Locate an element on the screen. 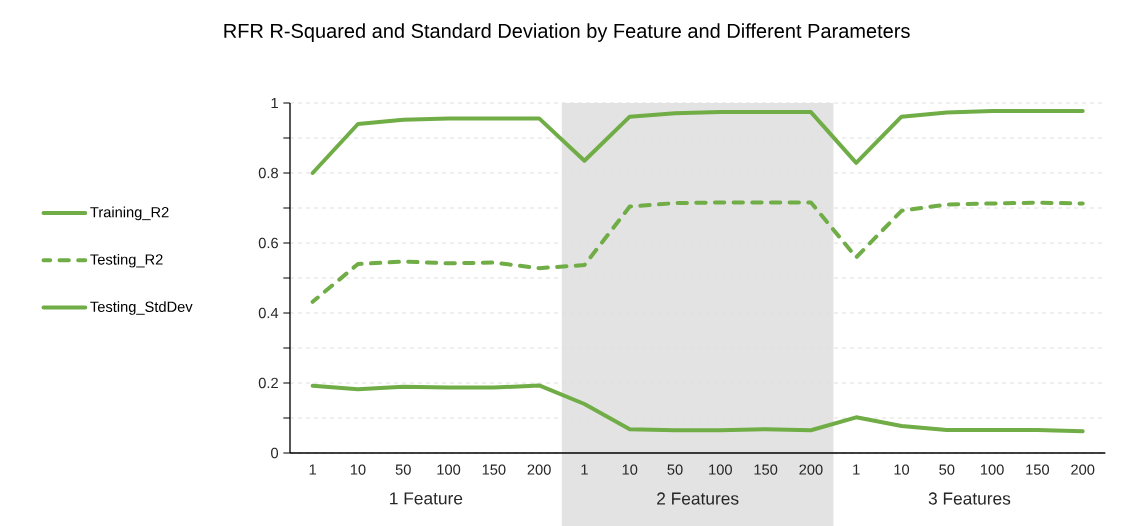 The width and height of the screenshot is (1134, 526). y-tick-label: 0 is located at coordinates (275, 453).